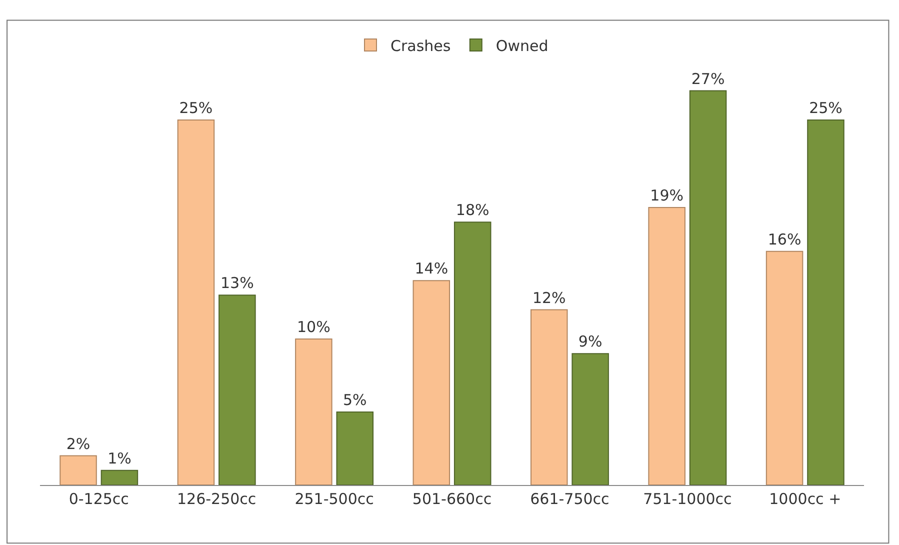 Image resolution: width=899 pixels, height=545 pixels. What do you see at coordinates (313, 327) in the screenshot?
I see `data-label: 10%` at bounding box center [313, 327].